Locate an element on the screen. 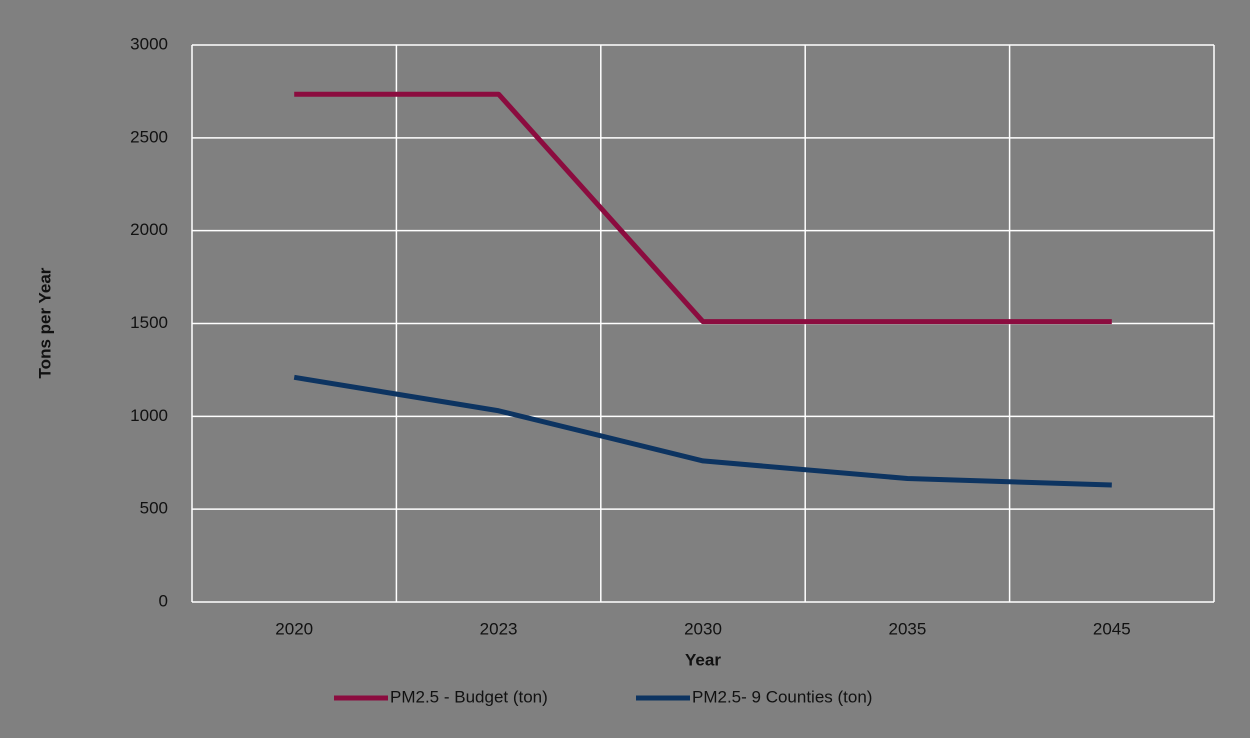 The width and height of the screenshot is (1250, 738). y-tick-label: 1500 is located at coordinates (149, 322).